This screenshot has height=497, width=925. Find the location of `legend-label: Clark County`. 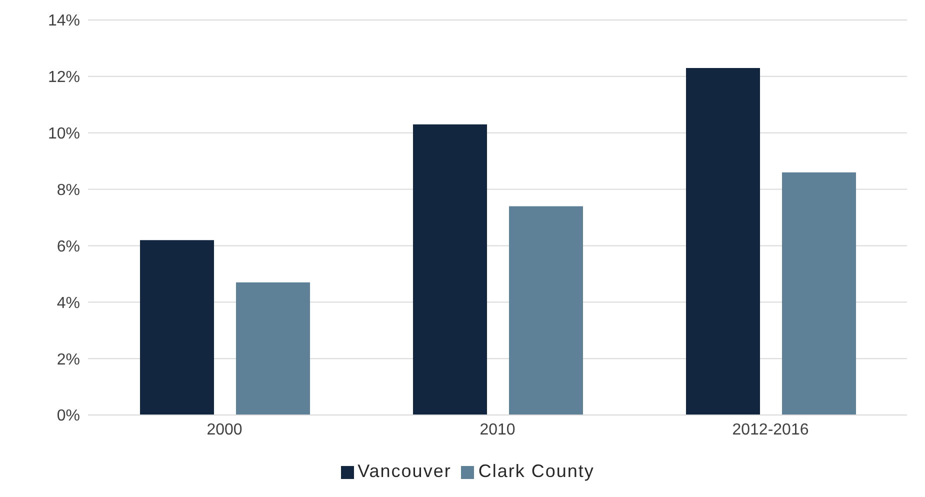

legend-label: Clark County is located at coordinates (536, 471).